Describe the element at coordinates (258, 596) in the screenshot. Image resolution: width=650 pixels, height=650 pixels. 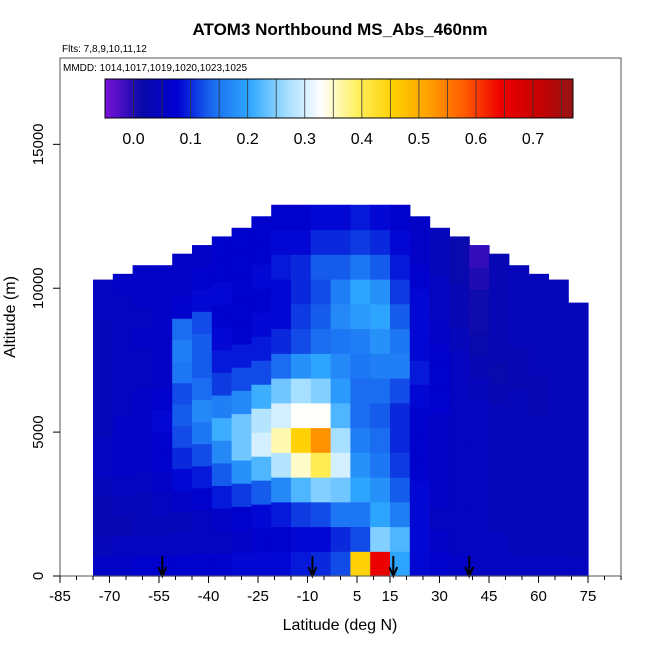
I see `x-tick-label: -25` at that location.